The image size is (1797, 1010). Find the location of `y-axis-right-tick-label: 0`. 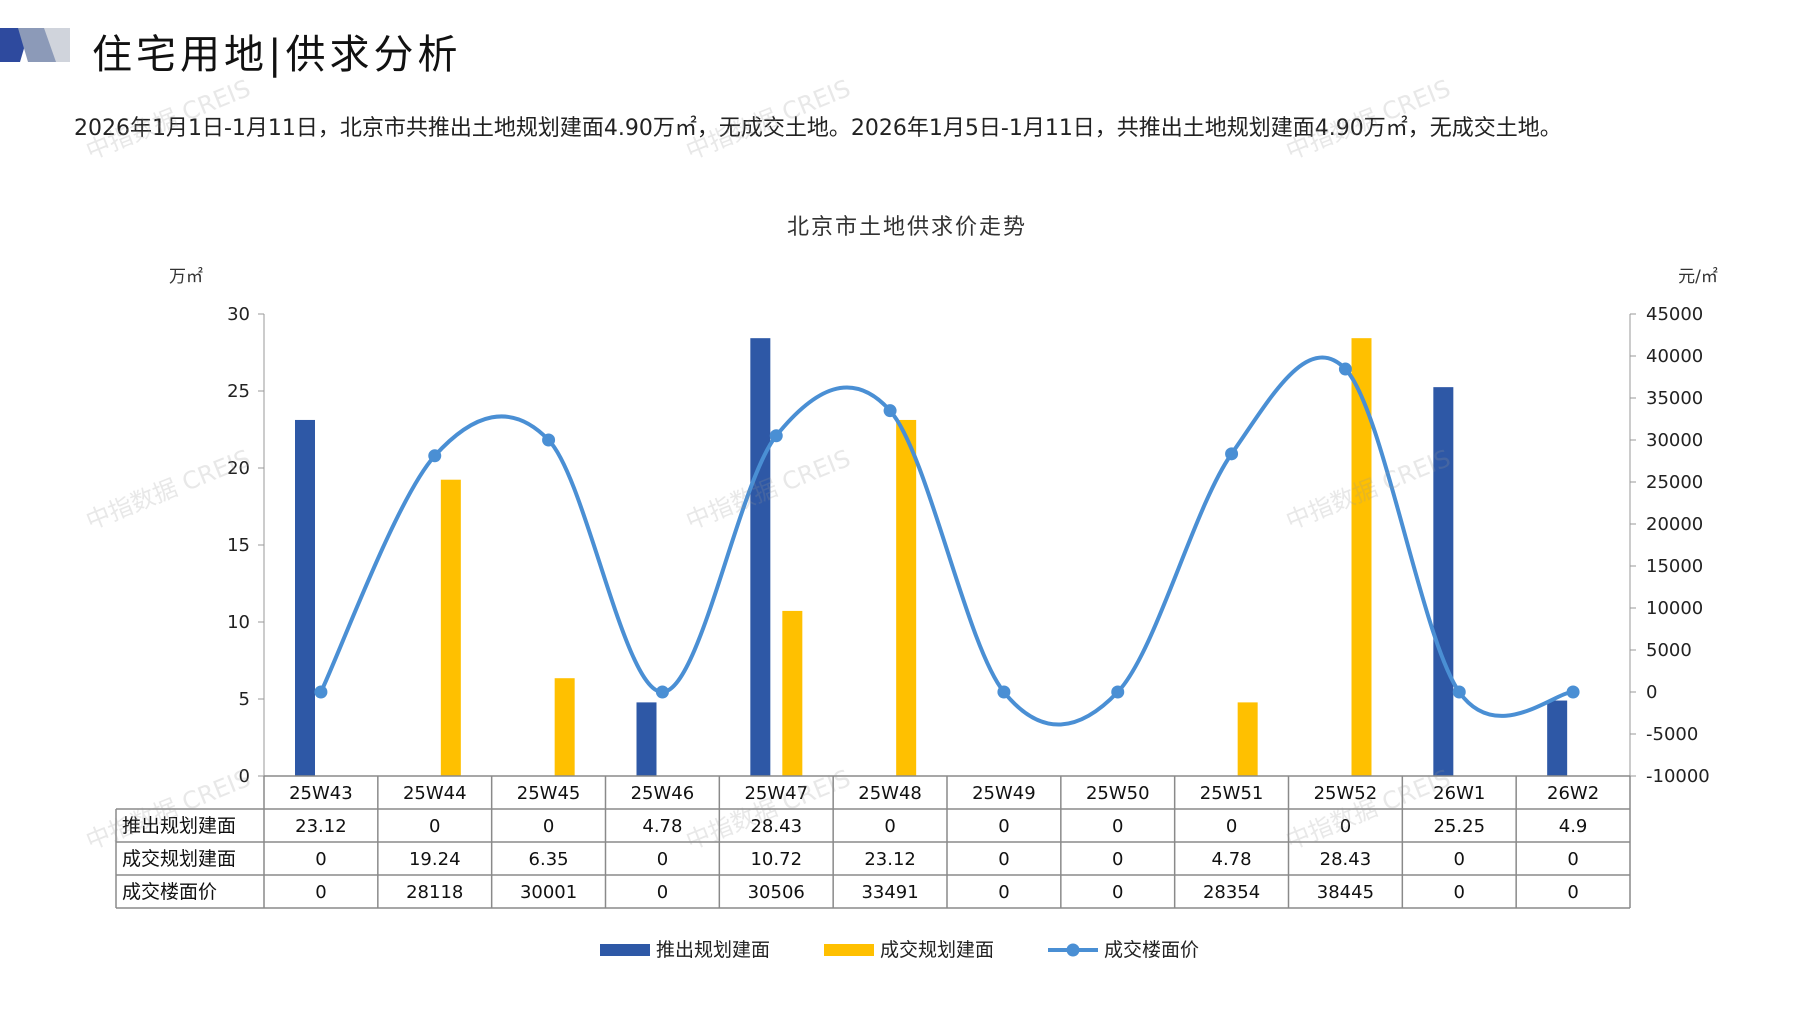

y-axis-right-tick-label: 0 is located at coordinates (1651, 692).